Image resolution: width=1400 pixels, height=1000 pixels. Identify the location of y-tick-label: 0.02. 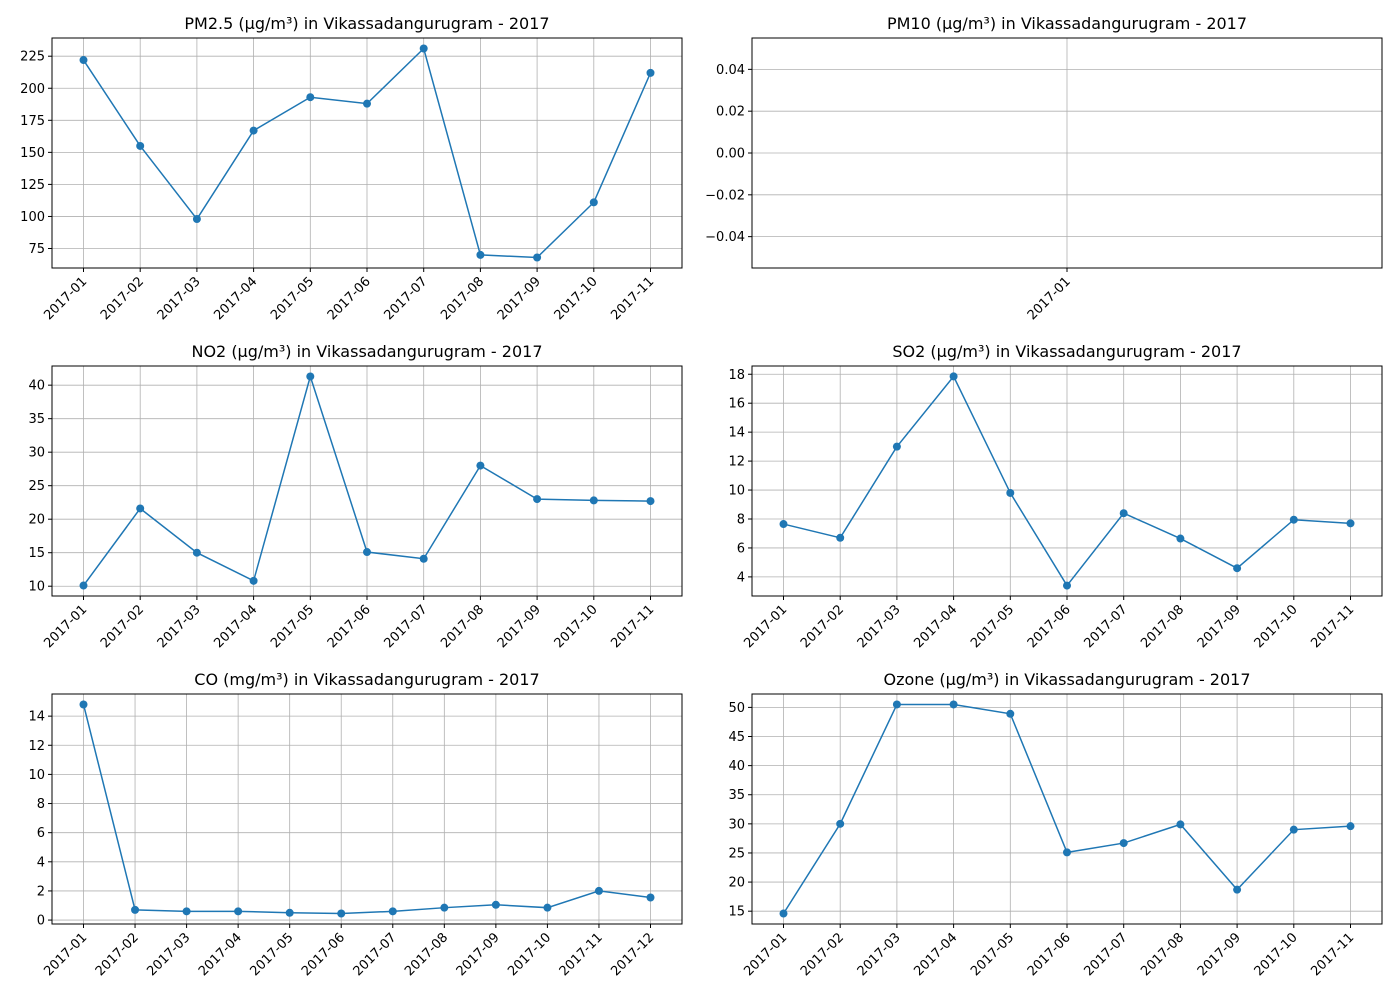
(730, 112).